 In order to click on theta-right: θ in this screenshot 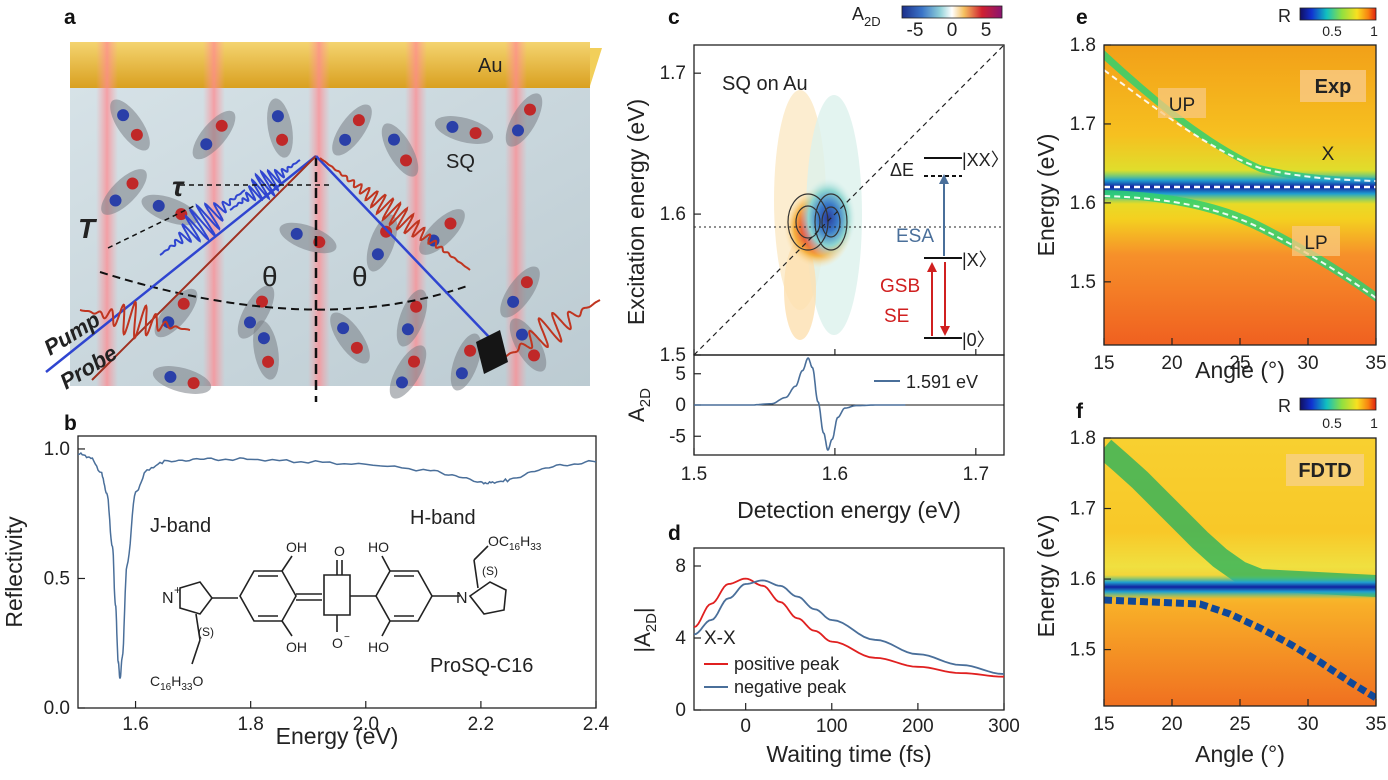, I will do `click(360, 276)`.